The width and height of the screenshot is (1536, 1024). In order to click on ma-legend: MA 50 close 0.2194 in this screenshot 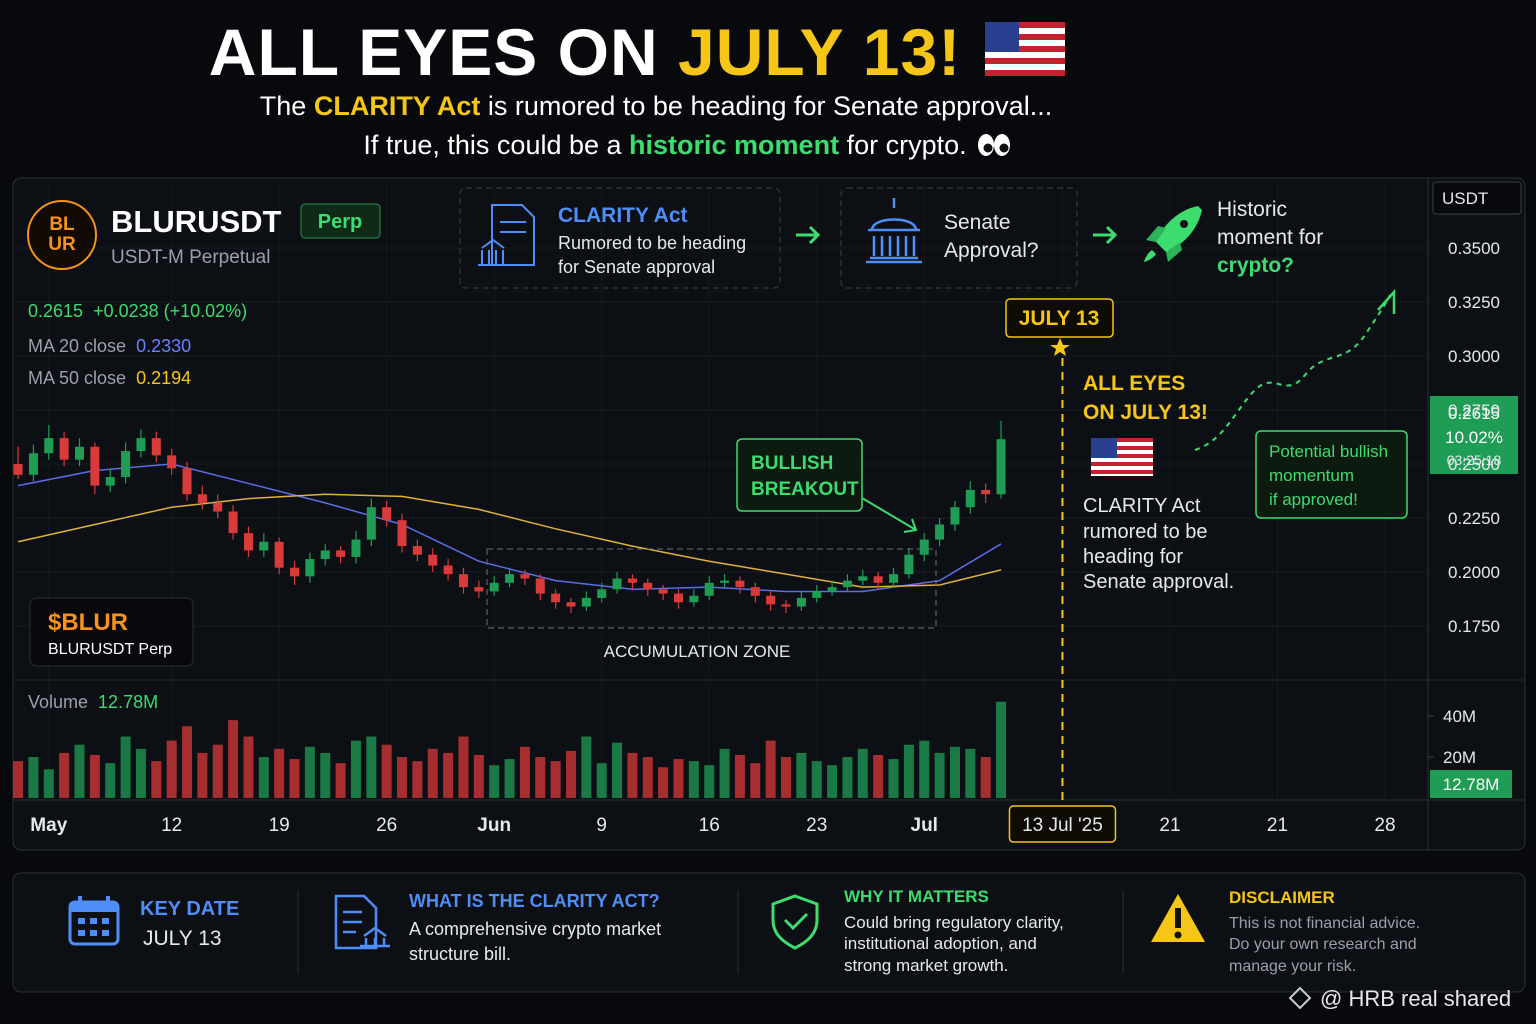, I will do `click(109, 378)`.